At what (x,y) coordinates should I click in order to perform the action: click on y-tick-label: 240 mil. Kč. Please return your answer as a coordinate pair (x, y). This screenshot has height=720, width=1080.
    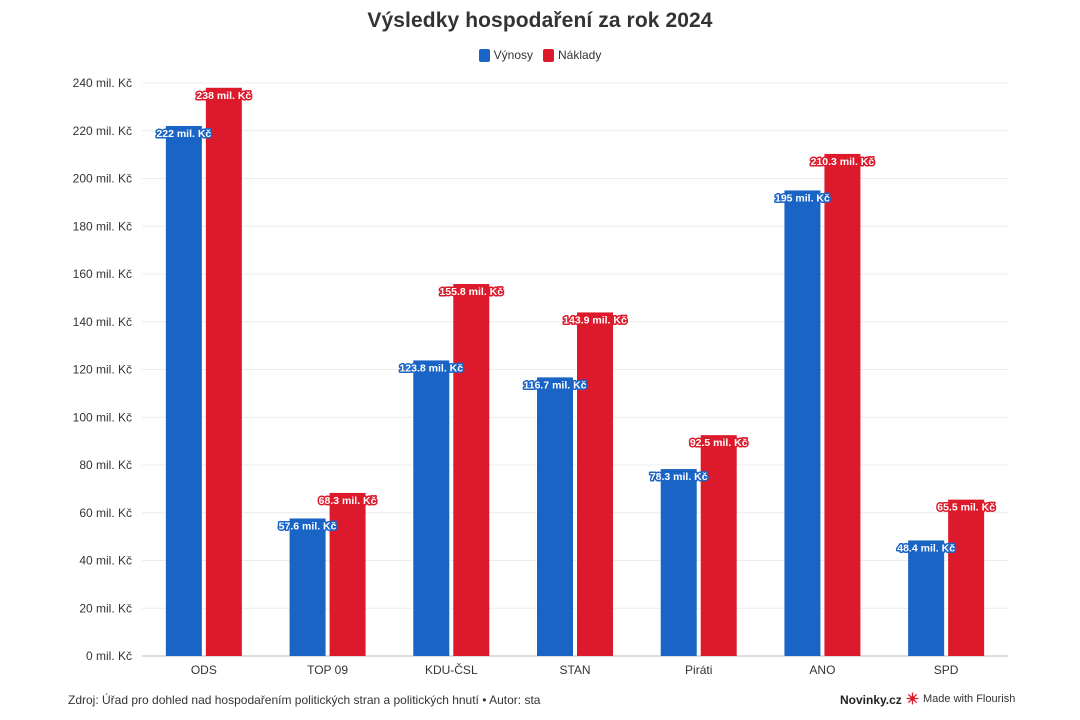
    Looking at the image, I should click on (102, 83).